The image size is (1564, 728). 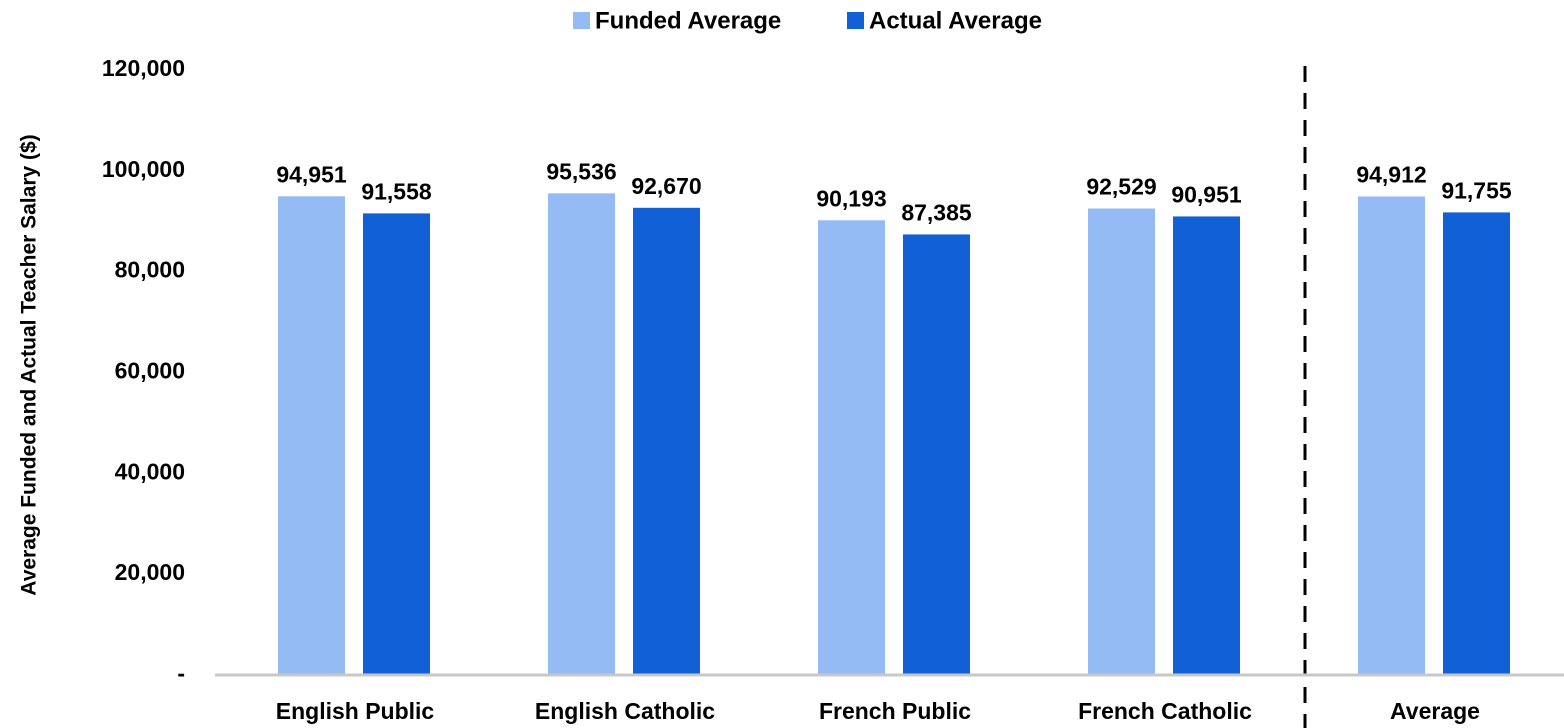 What do you see at coordinates (955, 20) in the screenshot?
I see `legend-label: Actual Average` at bounding box center [955, 20].